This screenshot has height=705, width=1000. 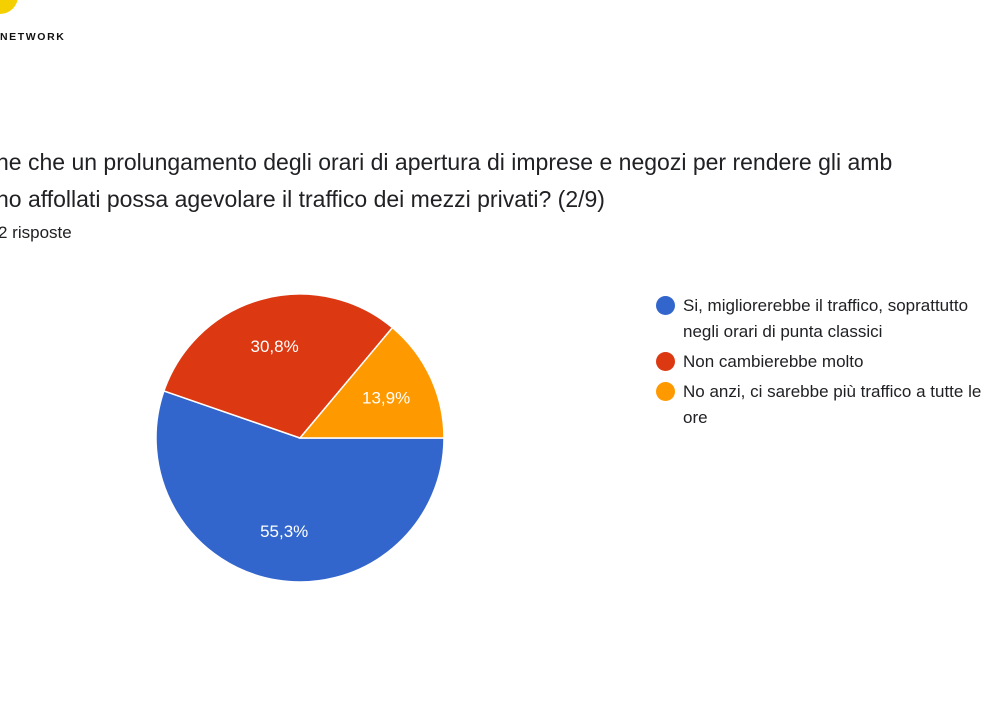 What do you see at coordinates (695, 417) in the screenshot?
I see `legend-label-line: ore` at bounding box center [695, 417].